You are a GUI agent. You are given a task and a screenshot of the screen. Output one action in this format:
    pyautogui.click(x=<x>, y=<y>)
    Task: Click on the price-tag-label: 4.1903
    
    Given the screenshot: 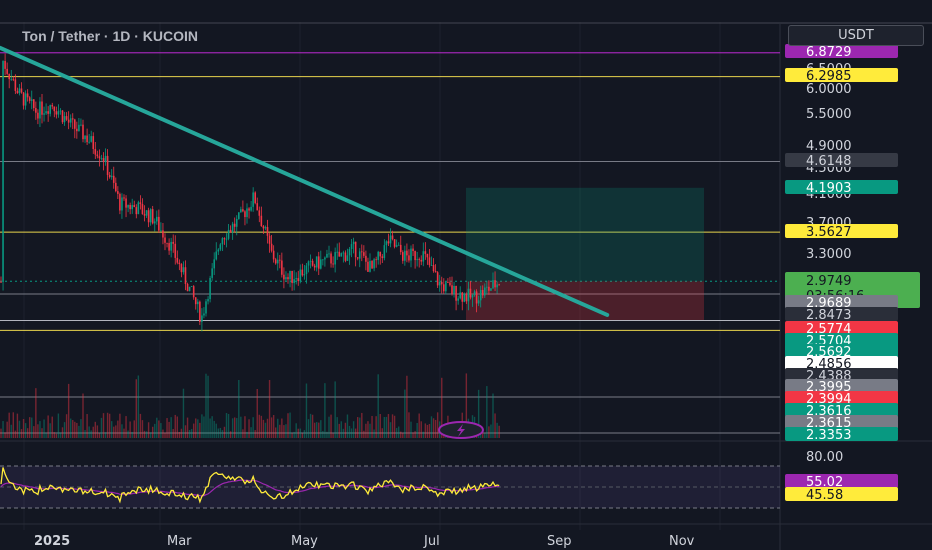 What is the action you would take?
    pyautogui.click(x=829, y=188)
    